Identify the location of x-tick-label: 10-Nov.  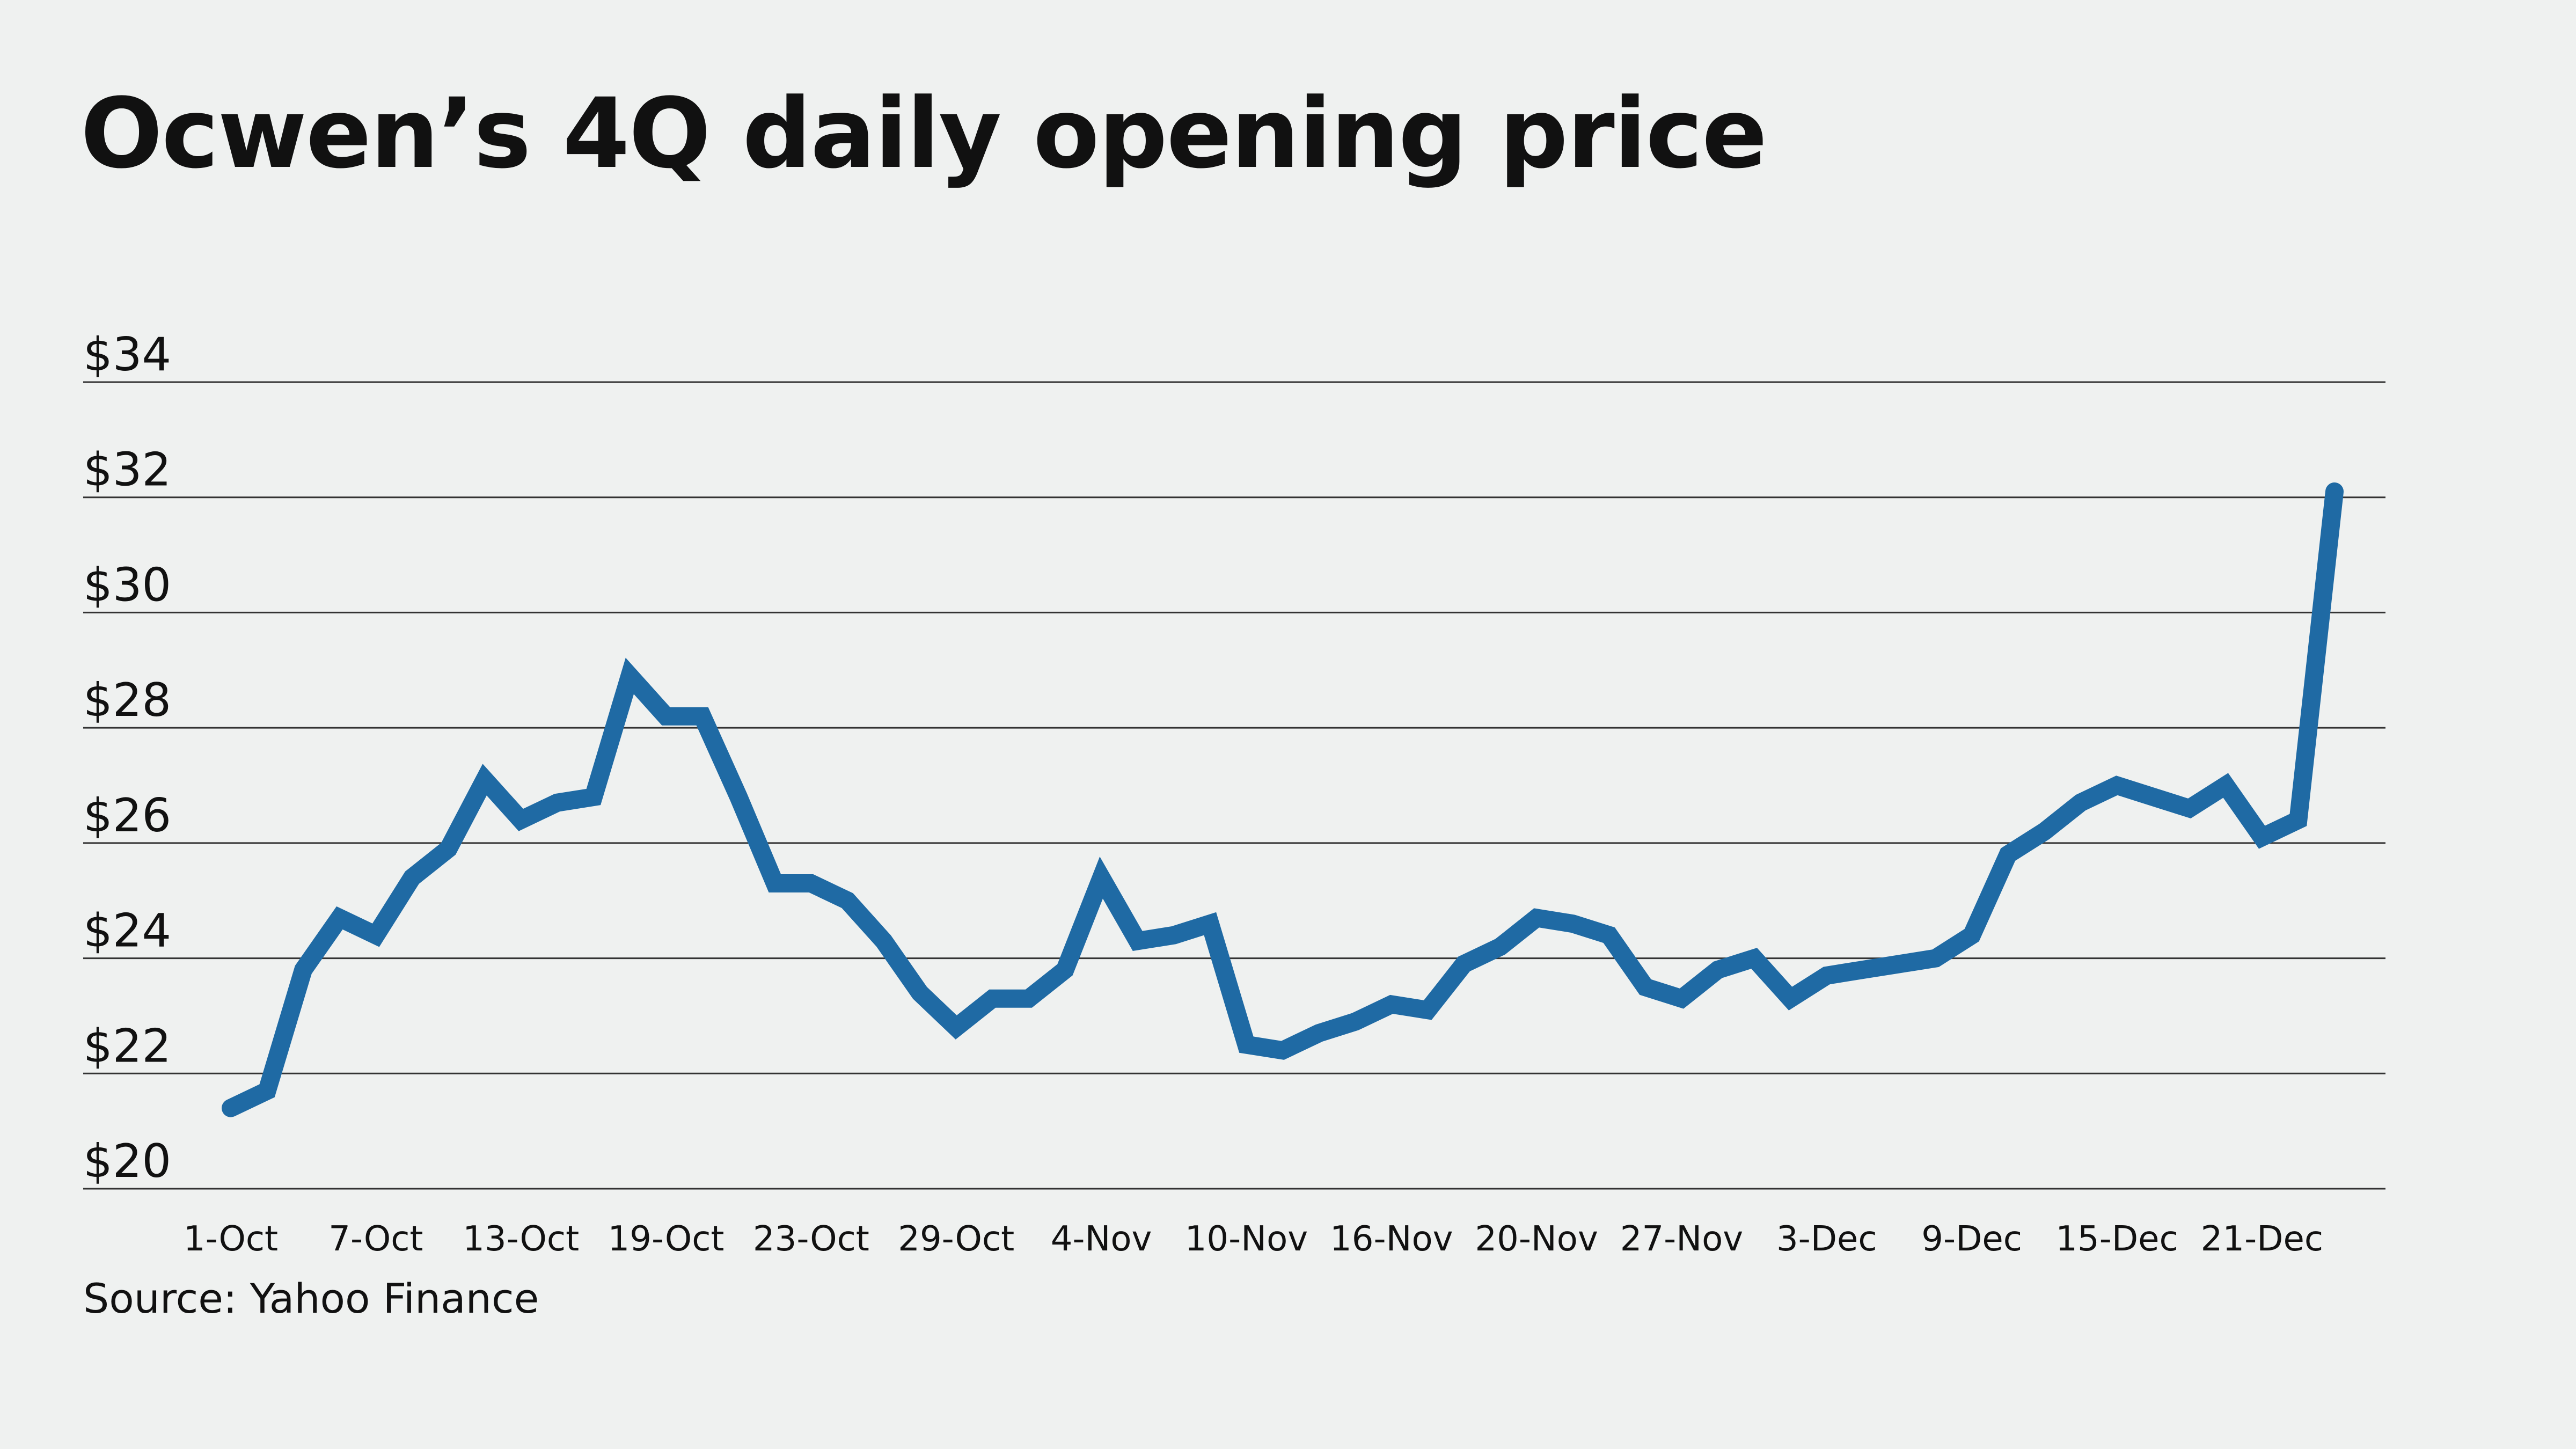
(1246, 1239).